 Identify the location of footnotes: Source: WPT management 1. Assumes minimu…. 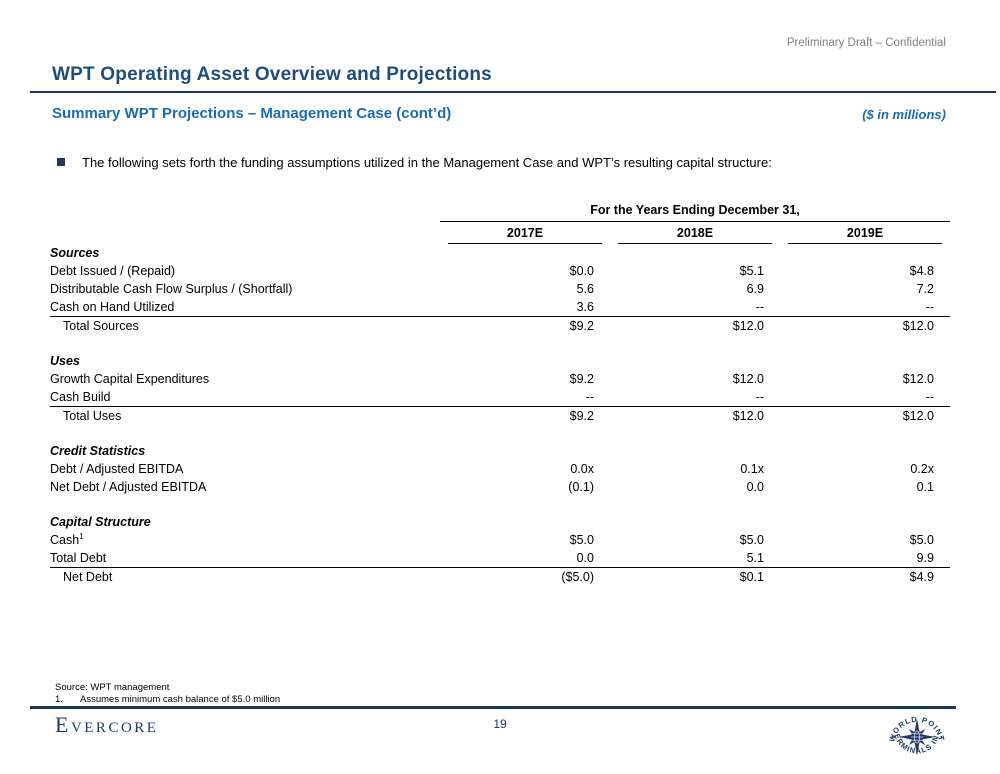
(167, 693).